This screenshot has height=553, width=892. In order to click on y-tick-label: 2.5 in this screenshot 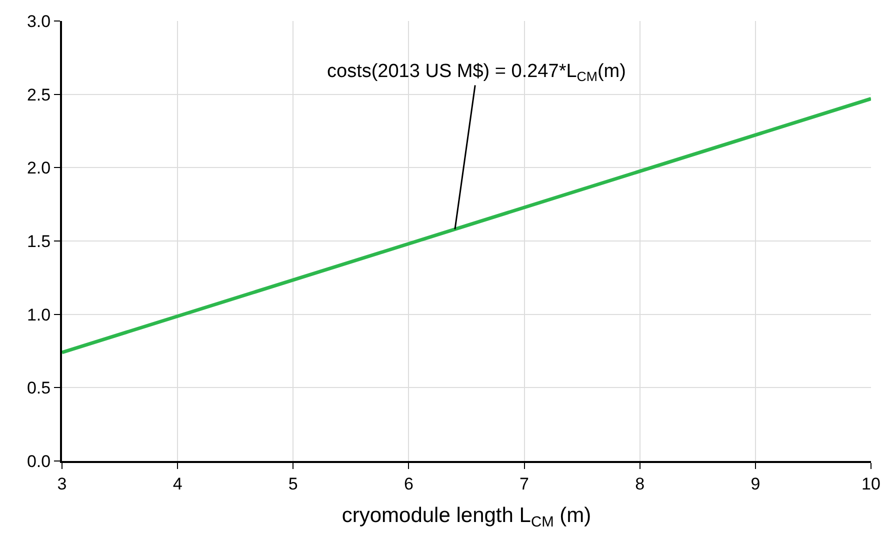, I will do `click(38, 94)`.